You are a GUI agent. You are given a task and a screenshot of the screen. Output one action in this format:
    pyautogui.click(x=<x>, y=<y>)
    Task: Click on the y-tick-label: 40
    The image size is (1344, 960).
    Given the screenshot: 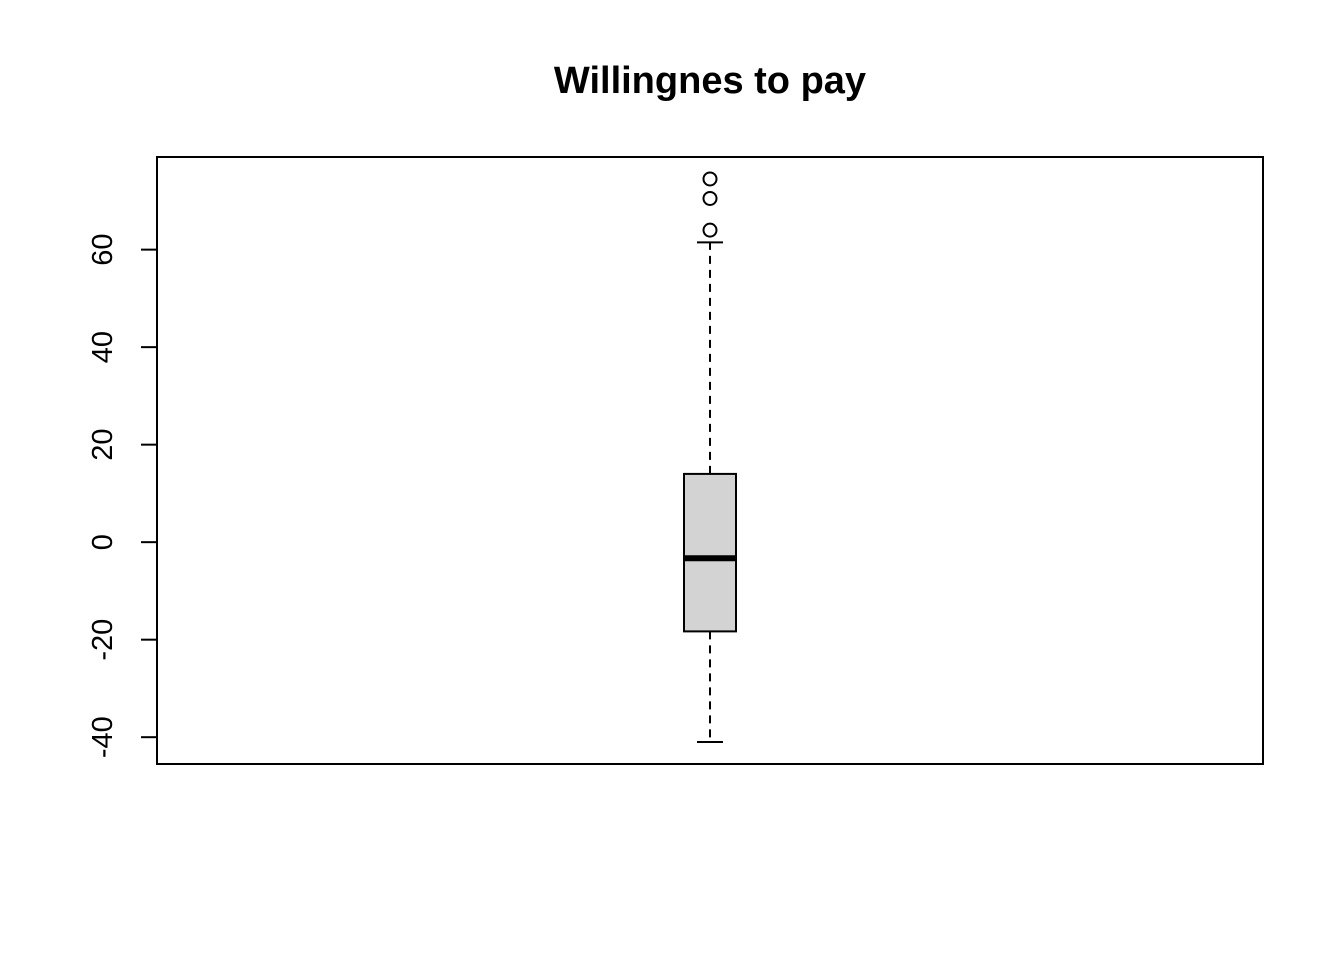 What is the action you would take?
    pyautogui.click(x=103, y=347)
    